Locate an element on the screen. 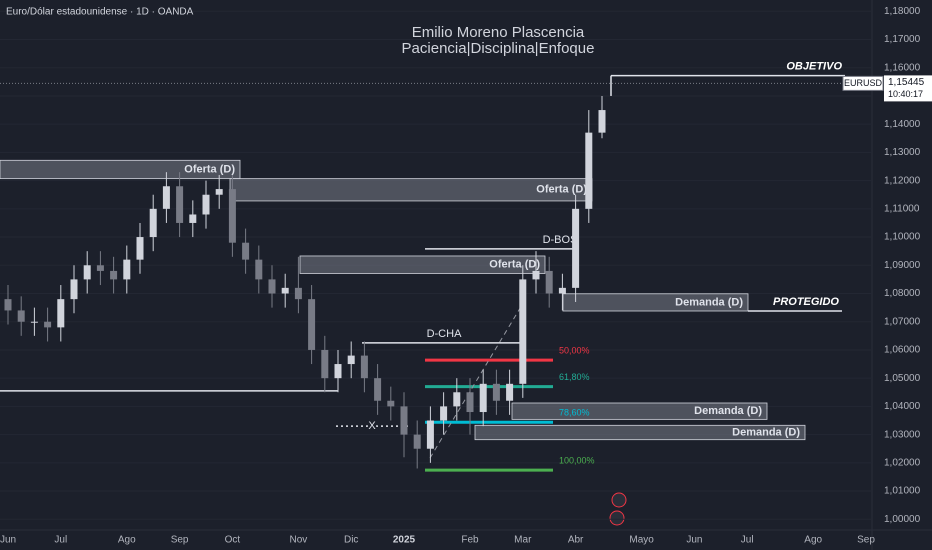 The height and width of the screenshot is (550, 932). y-tick-label: 1,02000 is located at coordinates (902, 462).